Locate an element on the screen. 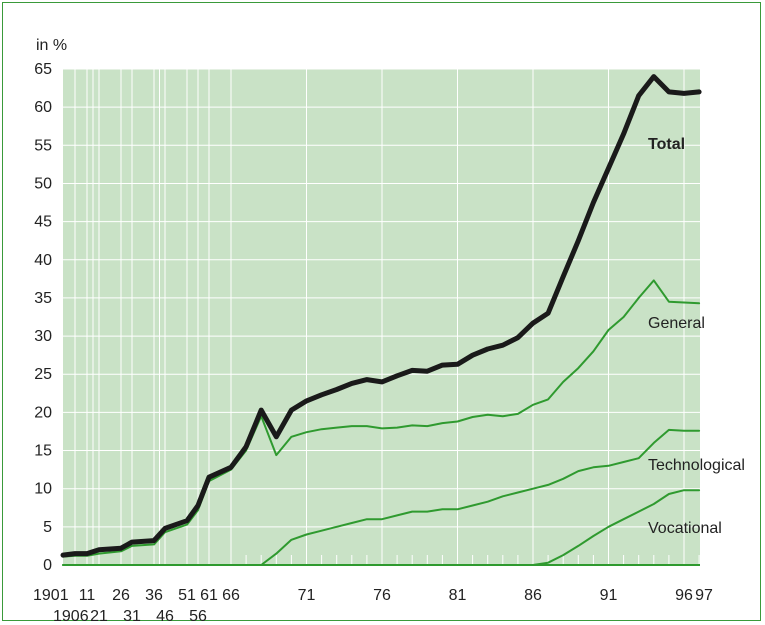  y-tick-label: 65 is located at coordinates (43, 69).